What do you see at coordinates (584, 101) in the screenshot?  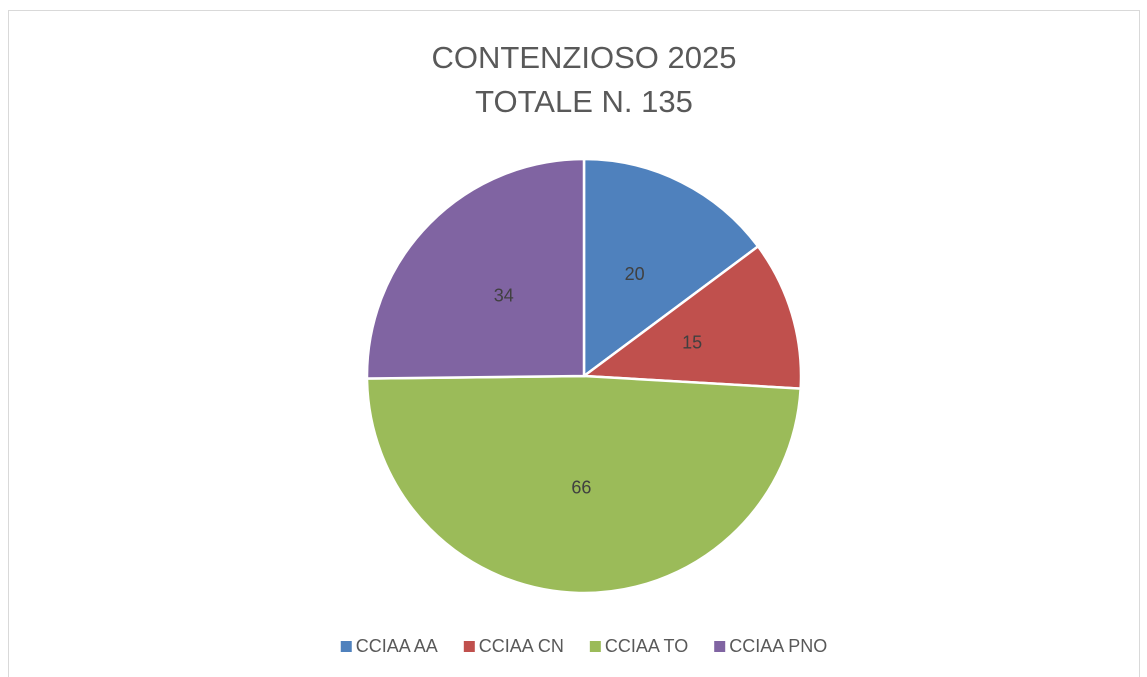 I see `chart-subtitle: TOTALE N. 135` at bounding box center [584, 101].